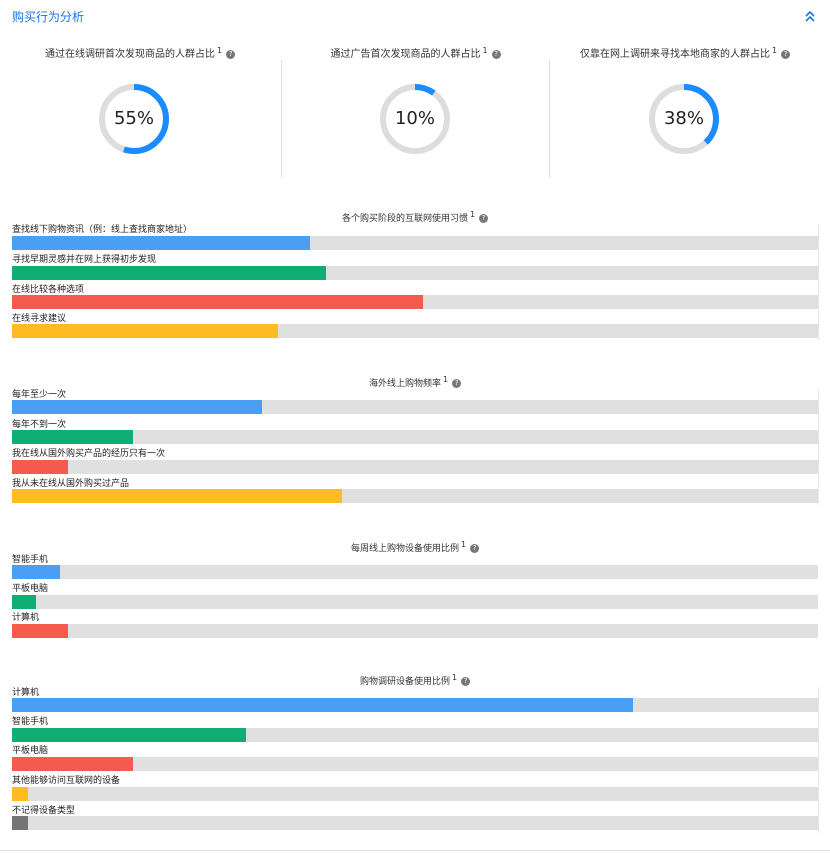 The height and width of the screenshot is (853, 830). I want to click on bar-label: 寻找早期灵感并在网上获得初步发现, so click(84, 260).